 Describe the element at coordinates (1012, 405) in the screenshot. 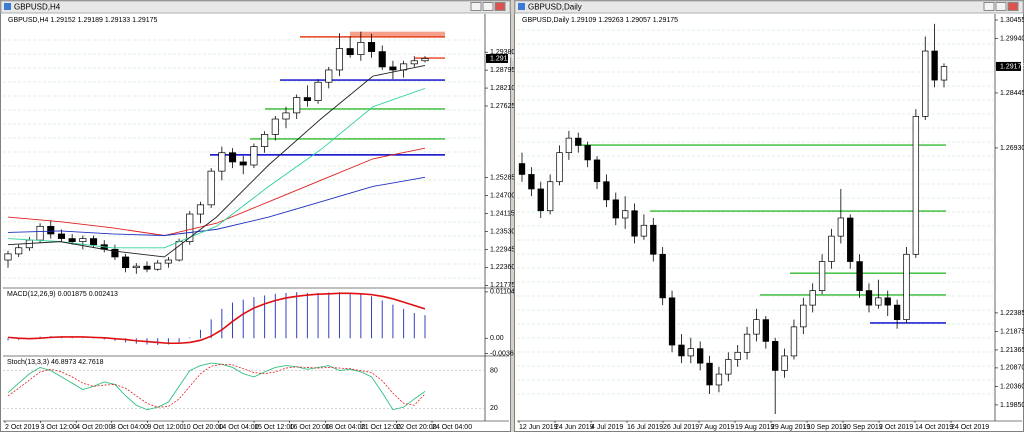

I see `y-tick-label: 1.19850` at that location.